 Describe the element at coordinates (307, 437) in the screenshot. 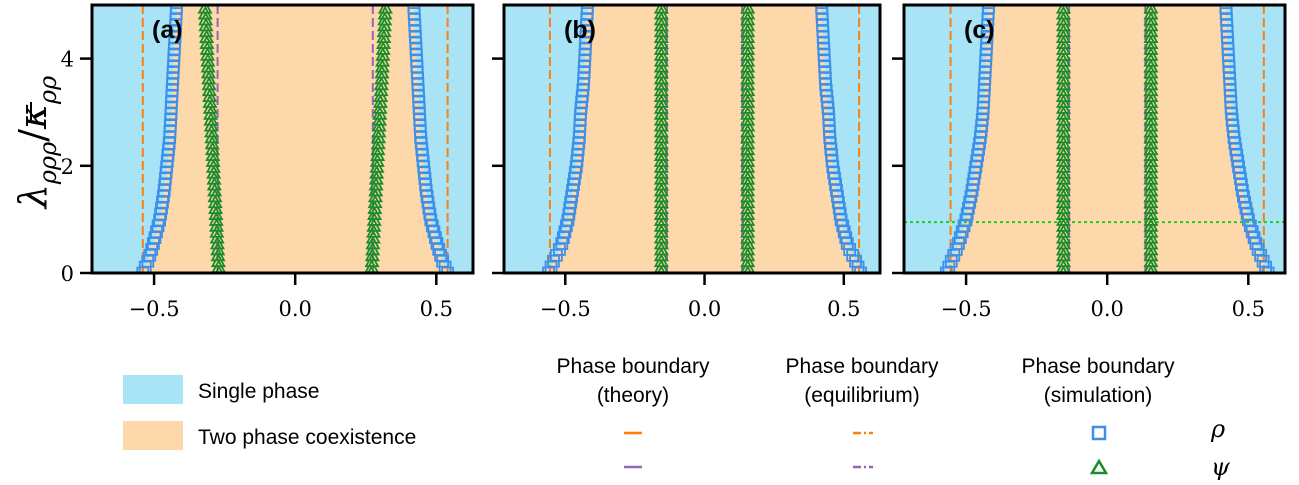

I see `legend-label-two-phase: Two phase coexistence` at that location.